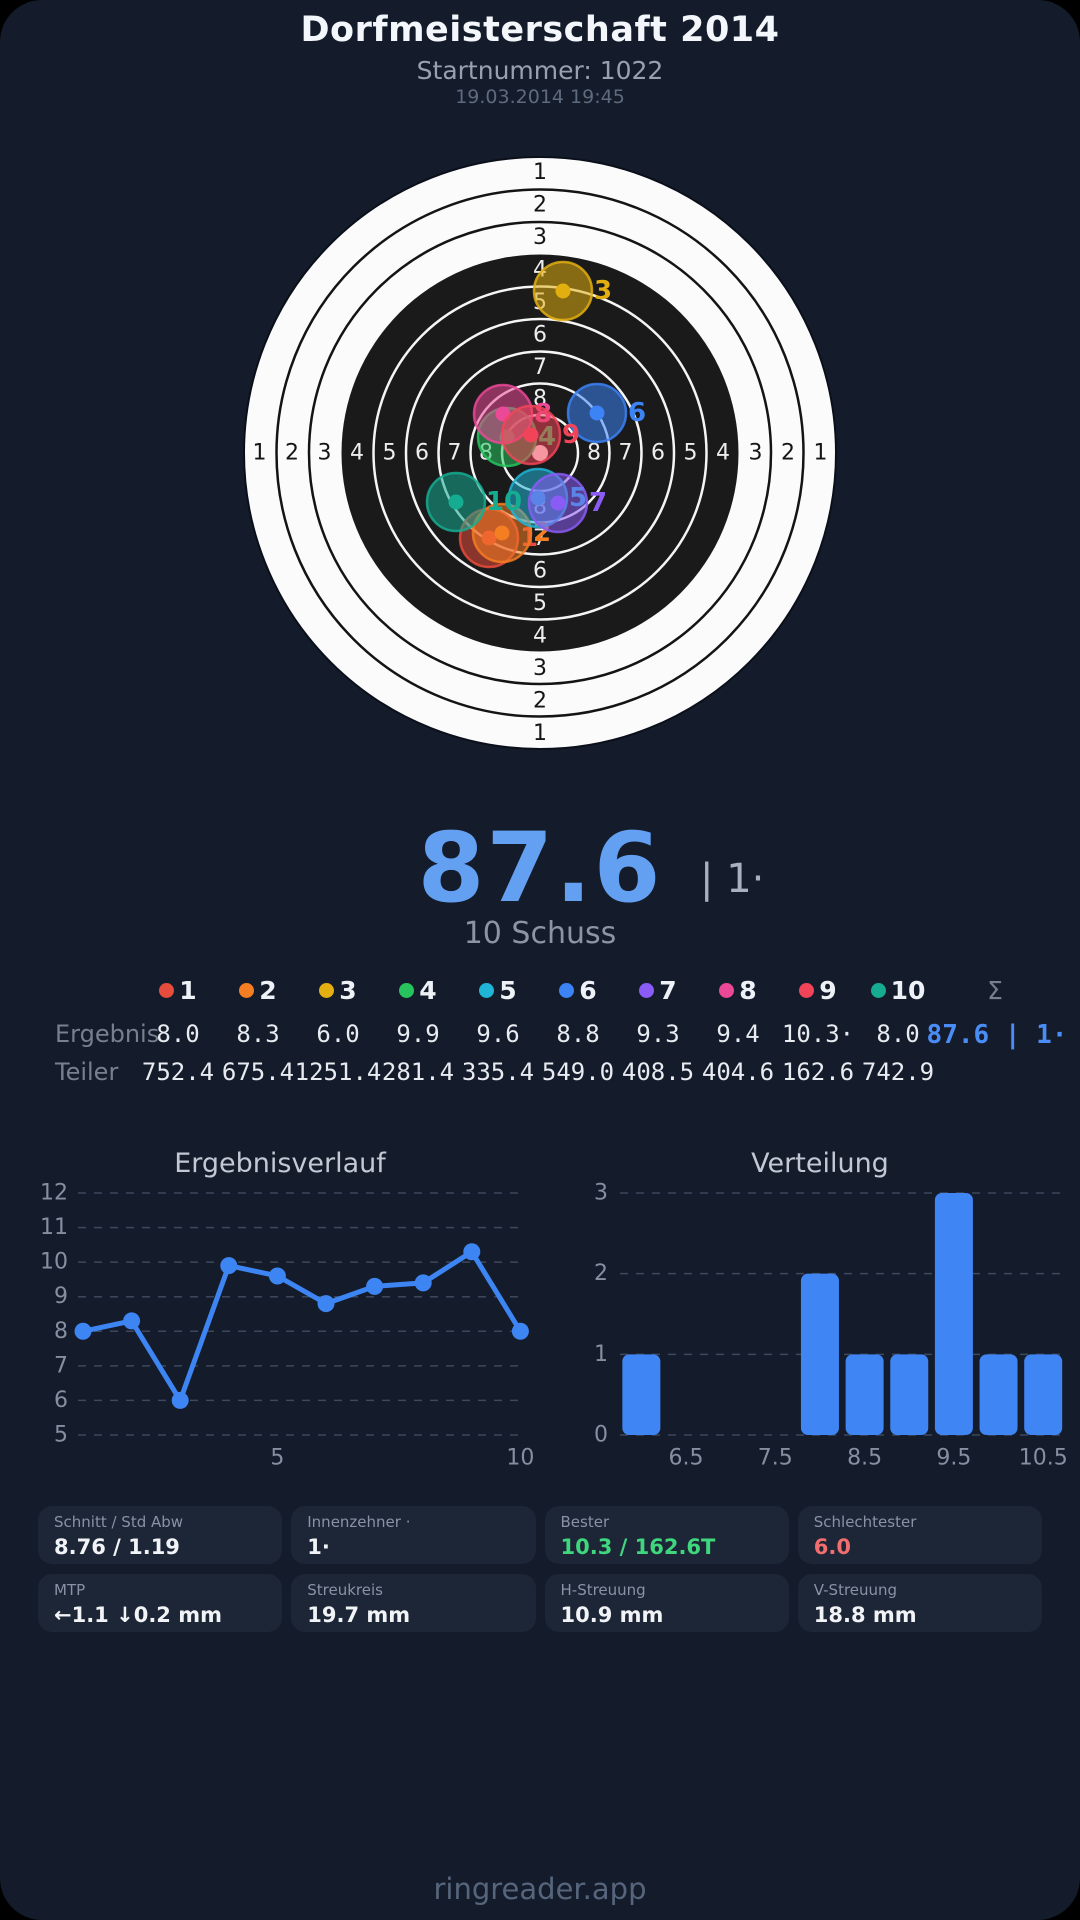 The image size is (1080, 1920). What do you see at coordinates (732, 879) in the screenshot?
I see `inner-ten-suffix: | 1·` at bounding box center [732, 879].